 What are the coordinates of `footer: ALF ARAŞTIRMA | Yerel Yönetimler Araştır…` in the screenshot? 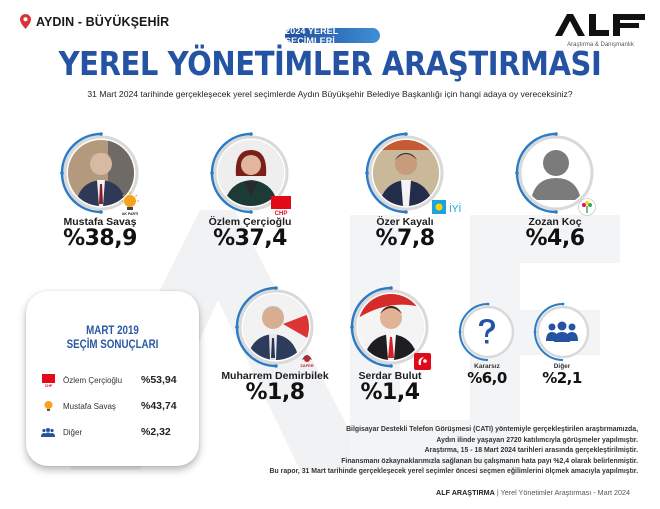 It's located at (533, 492).